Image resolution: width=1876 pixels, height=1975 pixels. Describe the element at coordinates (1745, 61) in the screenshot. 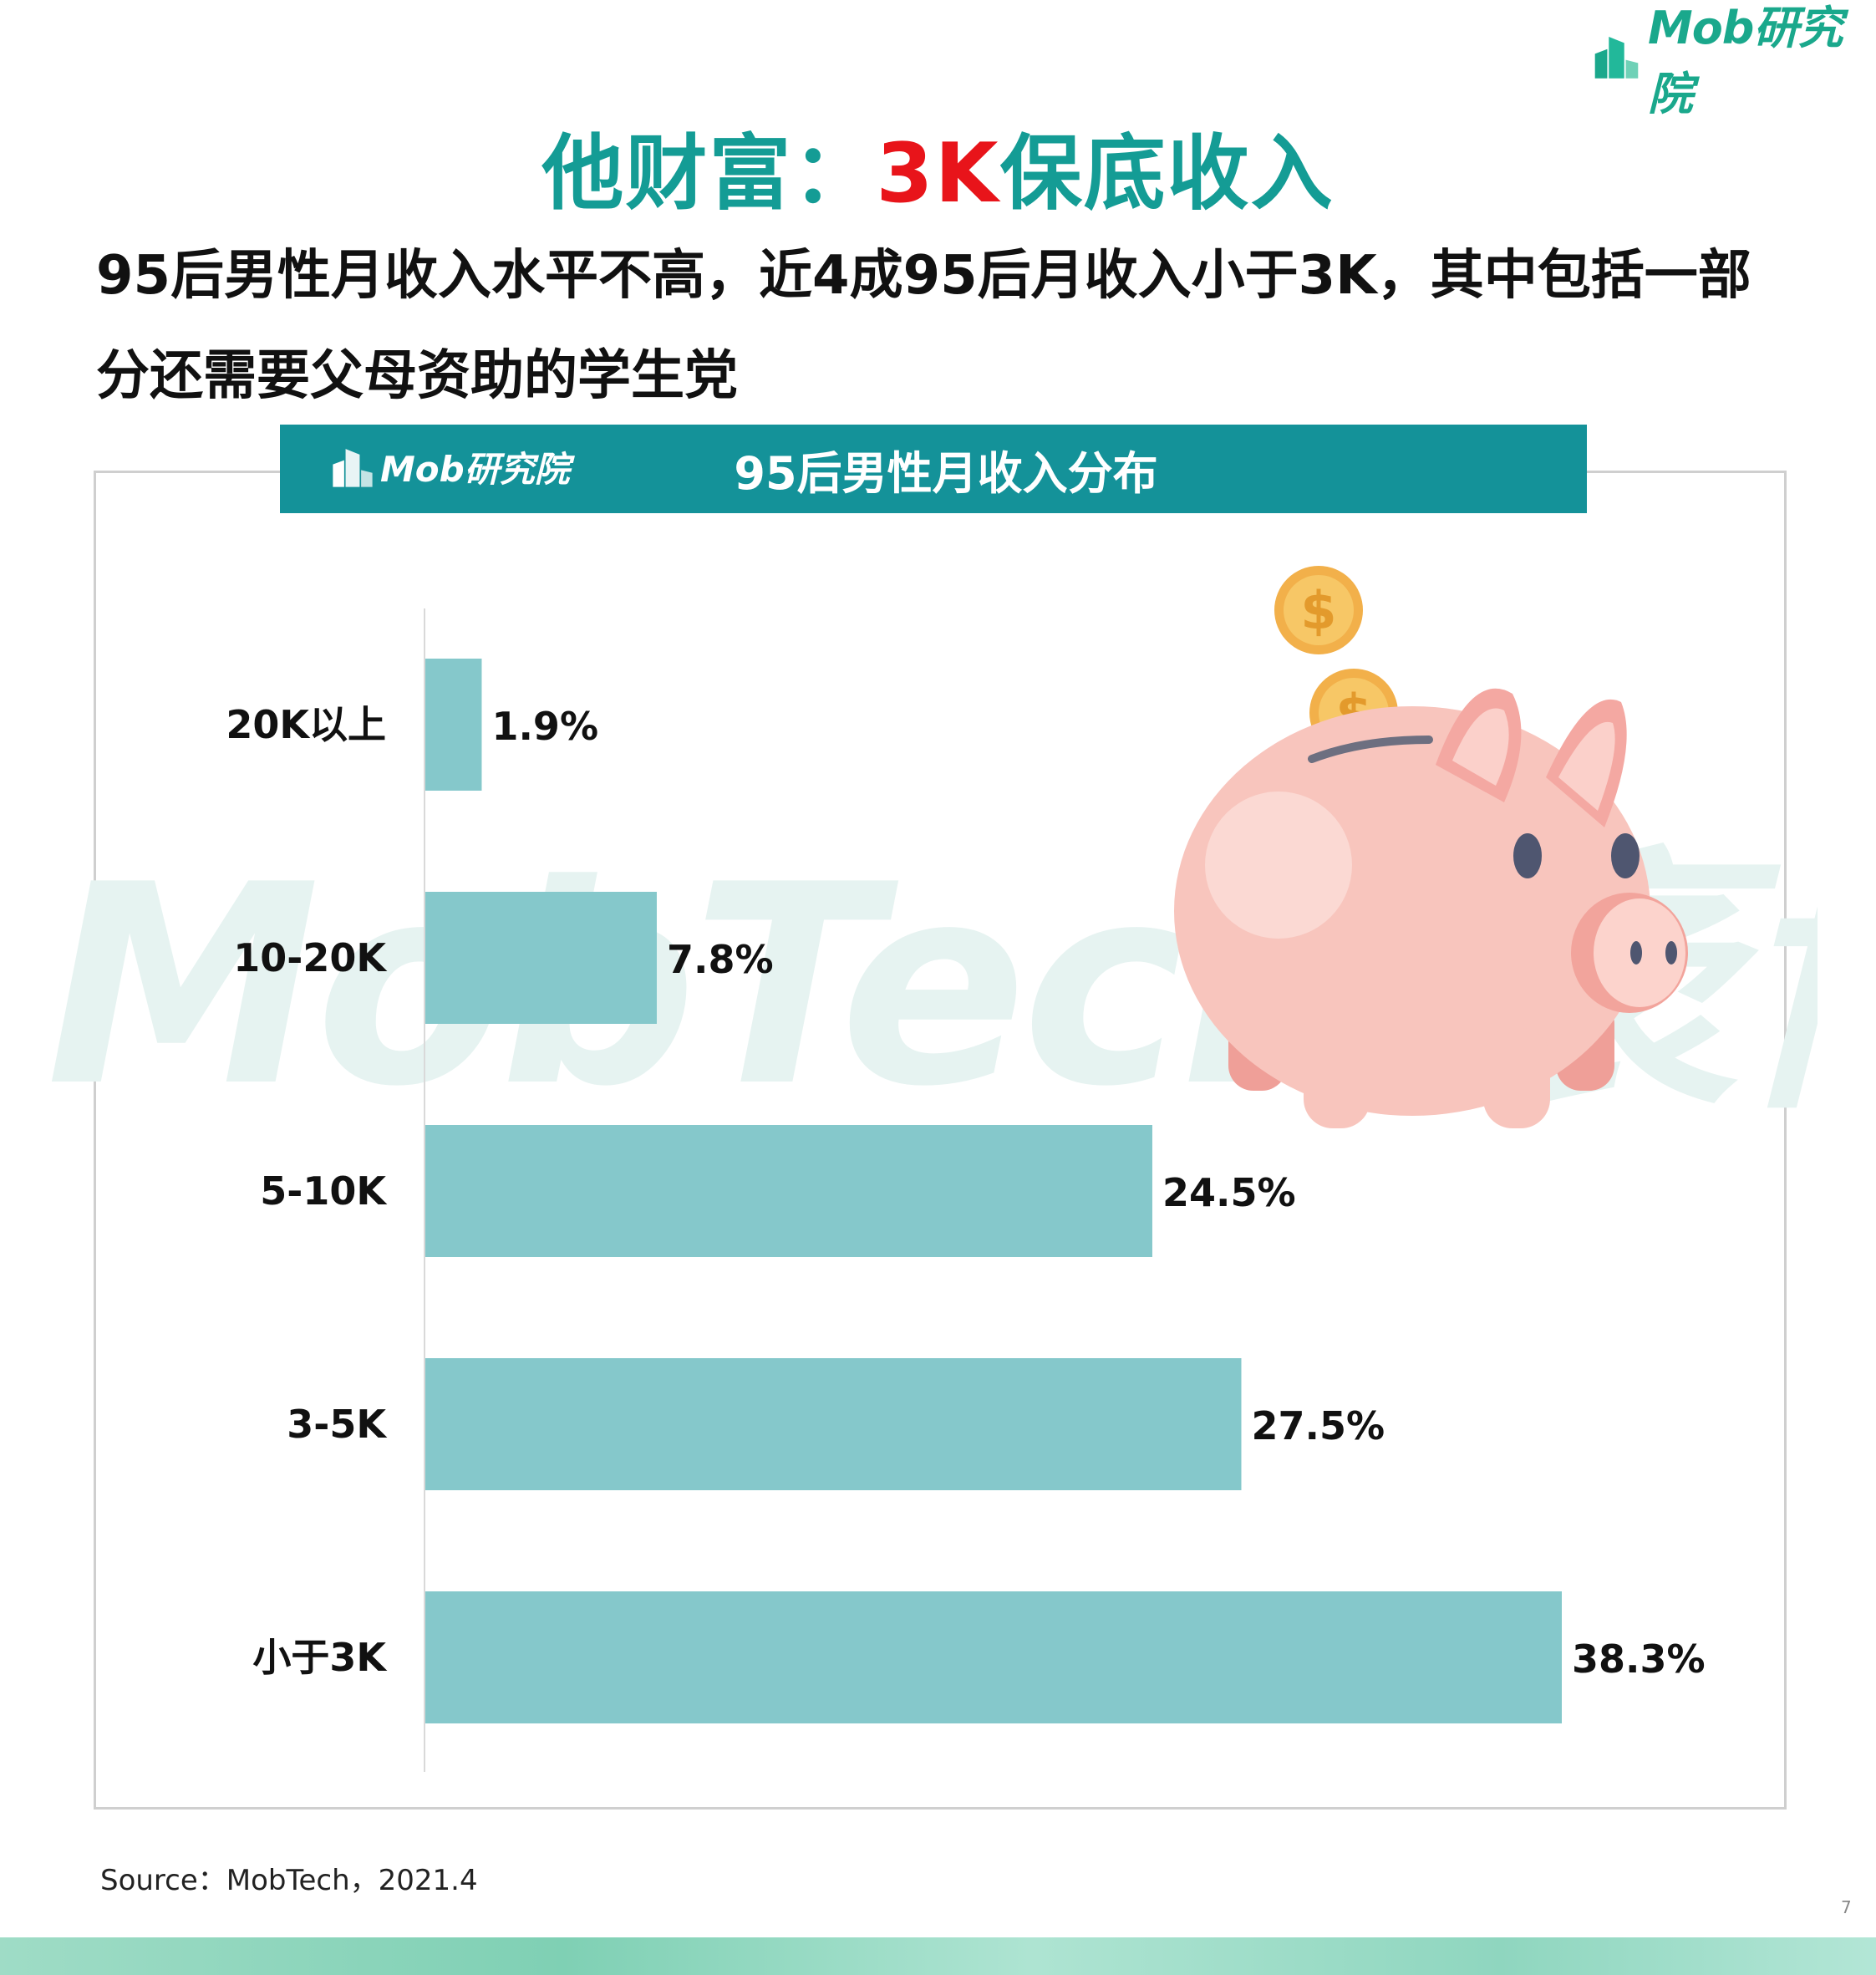

I see `brand-name: Mob研究院` at that location.